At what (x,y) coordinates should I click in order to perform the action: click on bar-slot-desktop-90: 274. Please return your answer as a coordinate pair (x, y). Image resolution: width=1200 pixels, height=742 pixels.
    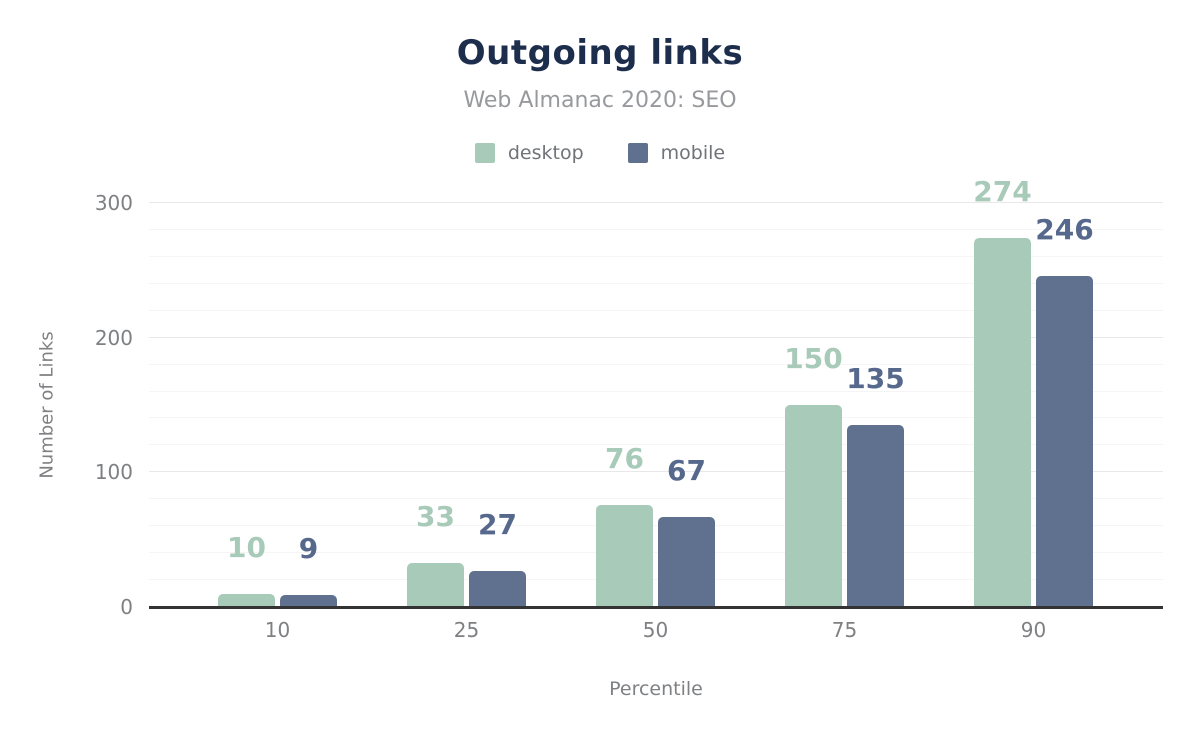
    Looking at the image, I should click on (1002, 392).